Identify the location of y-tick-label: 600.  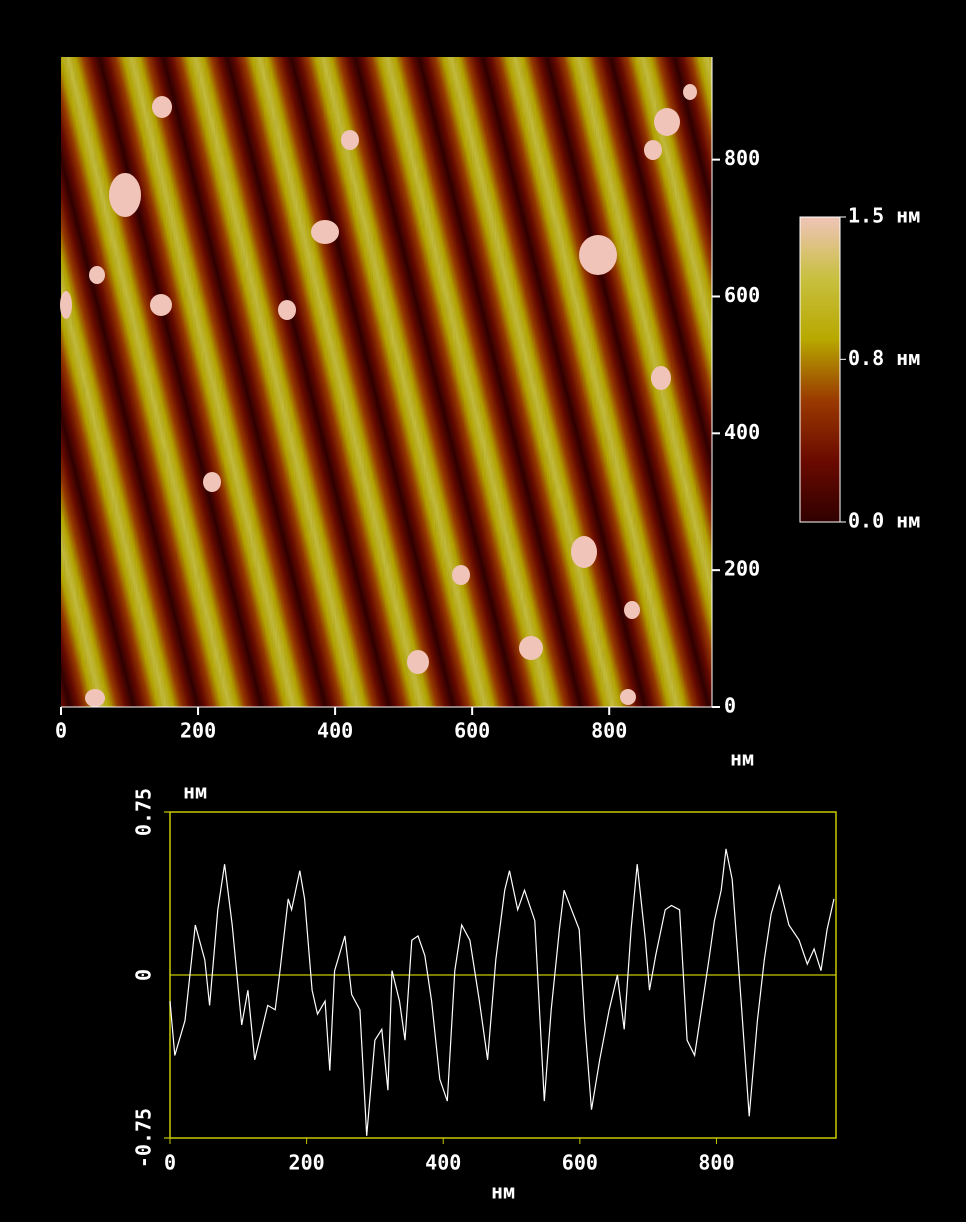
(742, 295).